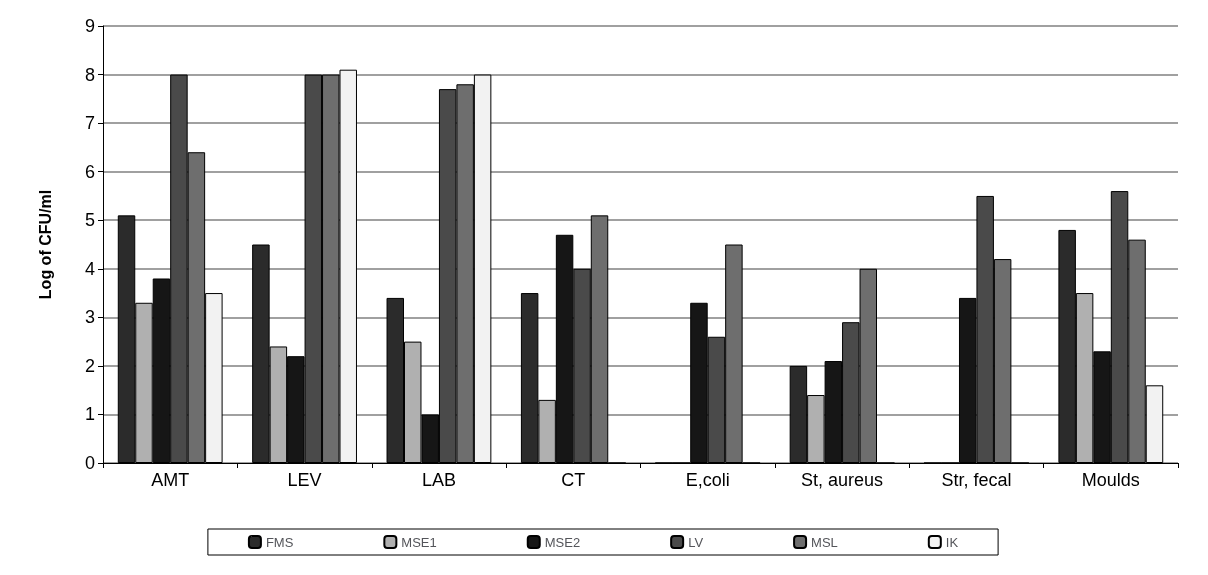 This screenshot has height=575, width=1208. I want to click on y-tick-label: 8, so click(89, 74).